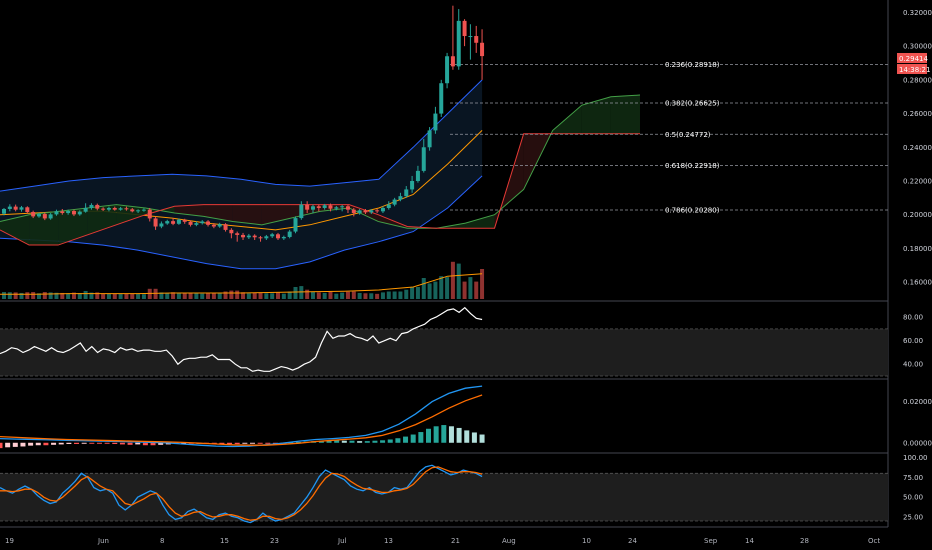  I want to click on stochastic-band, so click(444, 497).